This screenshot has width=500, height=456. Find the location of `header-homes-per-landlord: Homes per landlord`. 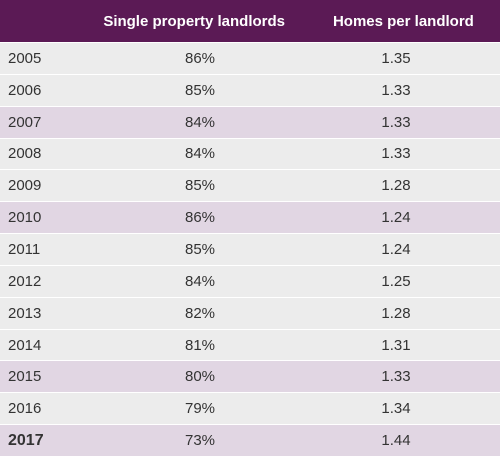

header-homes-per-landlord: Homes per landlord is located at coordinates (403, 21).